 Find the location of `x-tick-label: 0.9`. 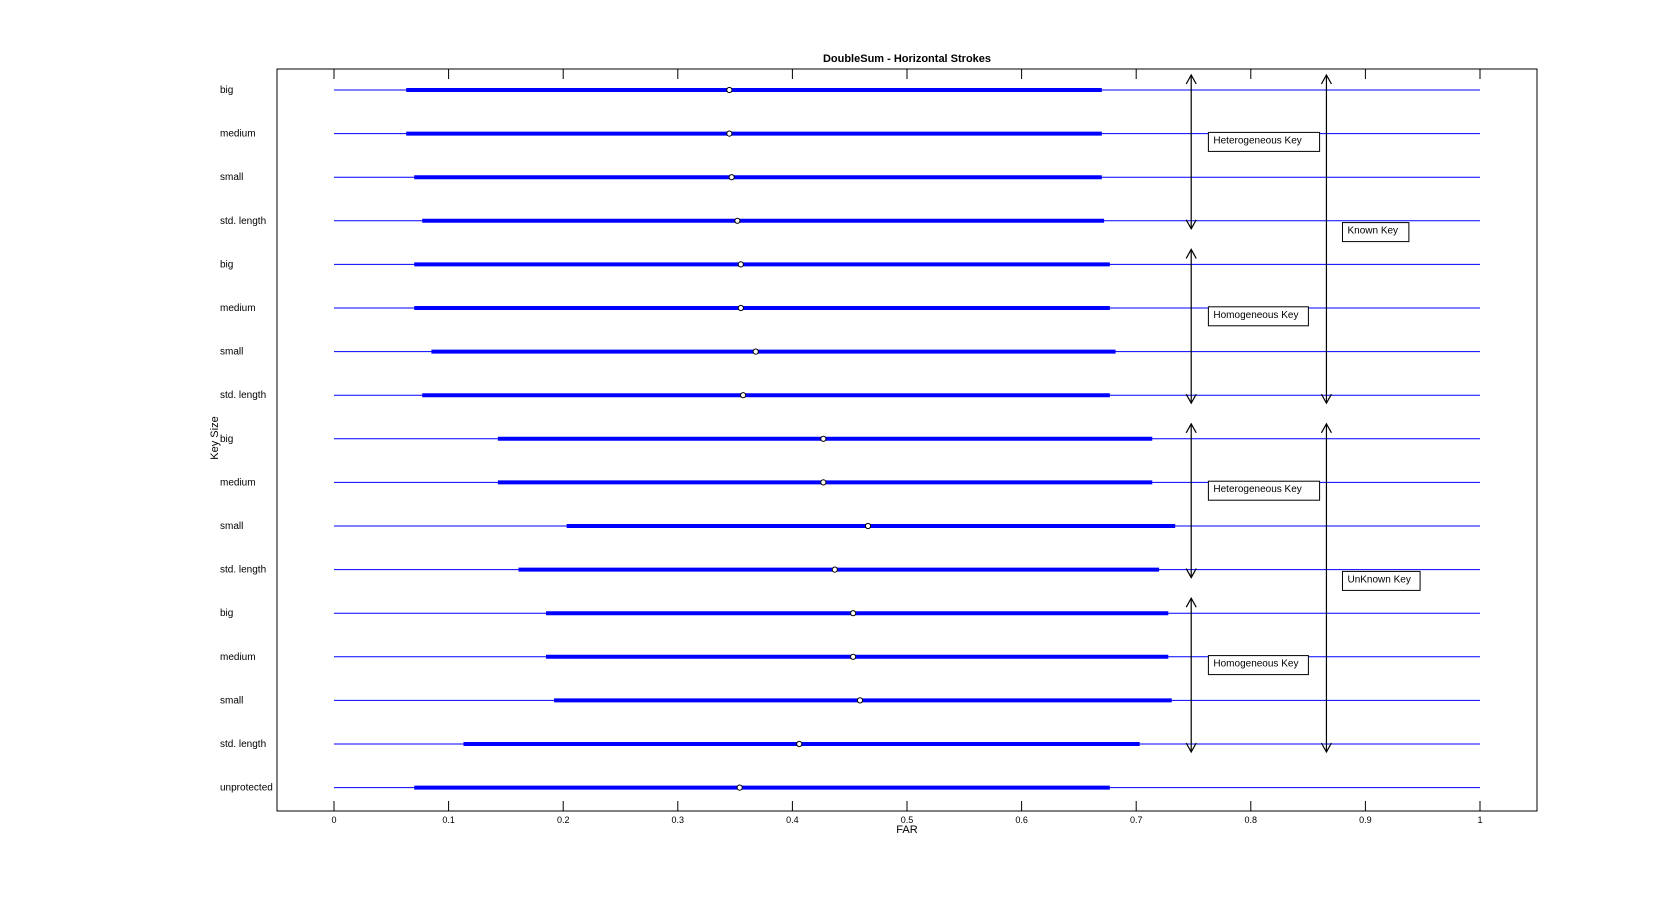

x-tick-label: 0.9 is located at coordinates (1365, 820).